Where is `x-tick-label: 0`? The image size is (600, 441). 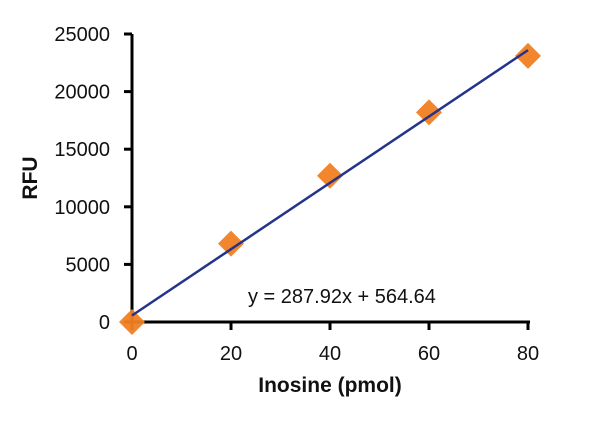 x-tick-label: 0 is located at coordinates (131, 354).